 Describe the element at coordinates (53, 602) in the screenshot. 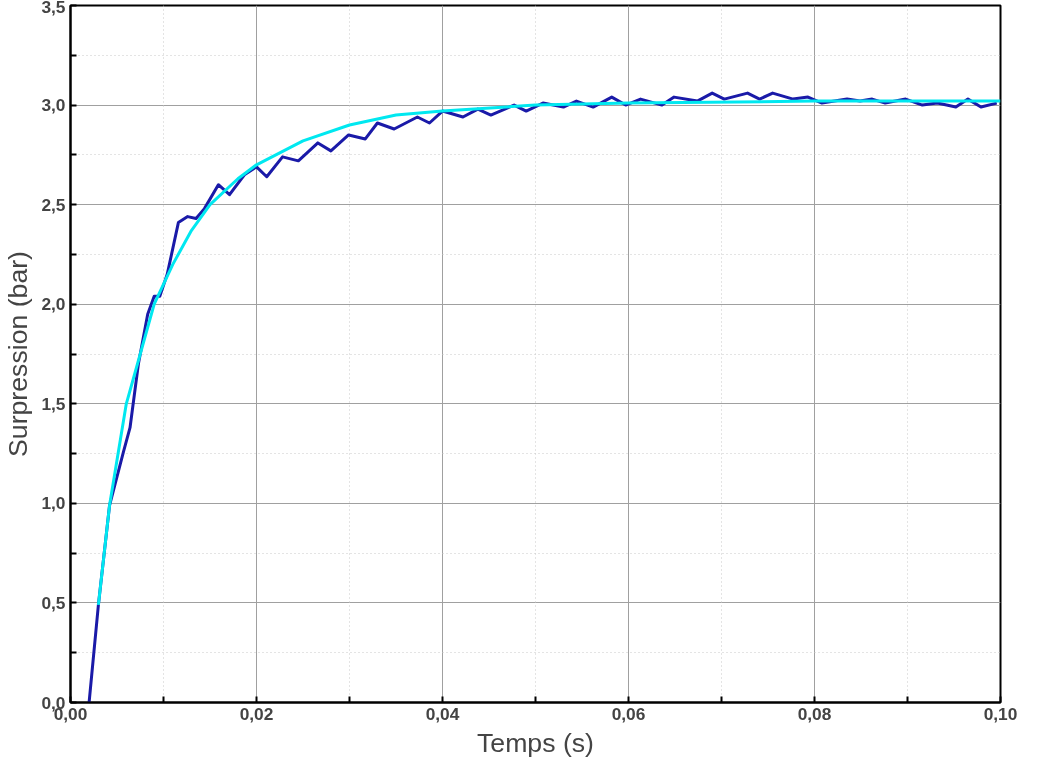

I see `y-tick-label: 0,5` at that location.